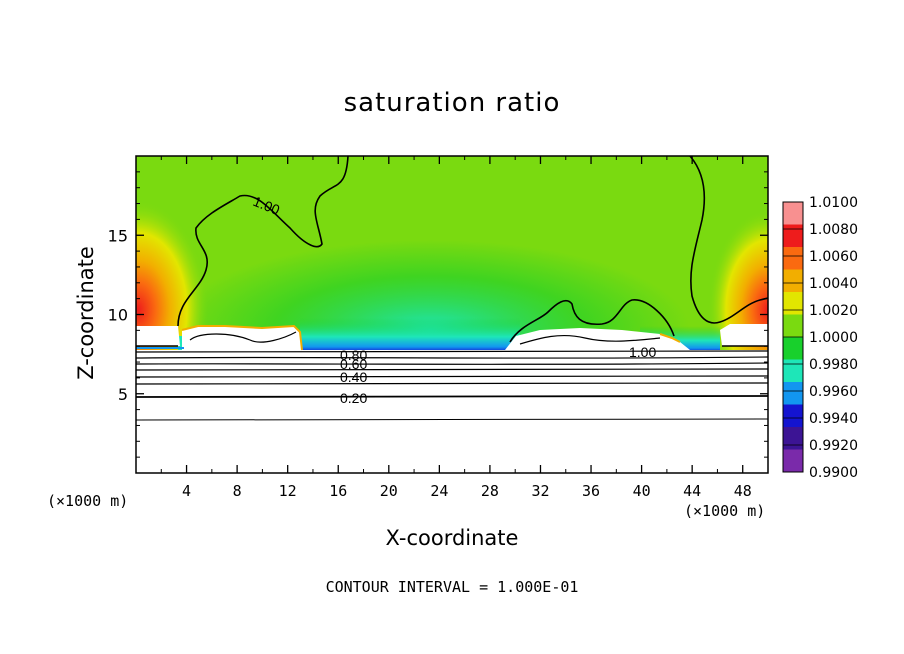 This screenshot has height=654, width=904. Describe the element at coordinates (833, 473) in the screenshot. I see `colorbar-label: 0.9900` at that location.